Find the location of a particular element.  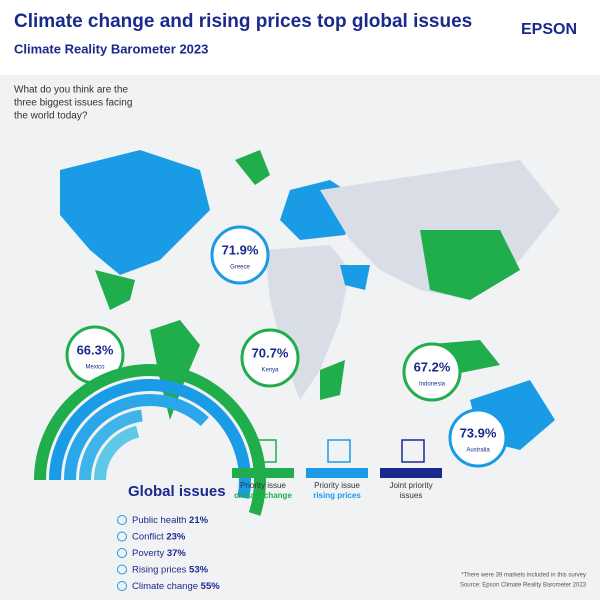

issue-name: Rising prices is located at coordinates (159, 569).